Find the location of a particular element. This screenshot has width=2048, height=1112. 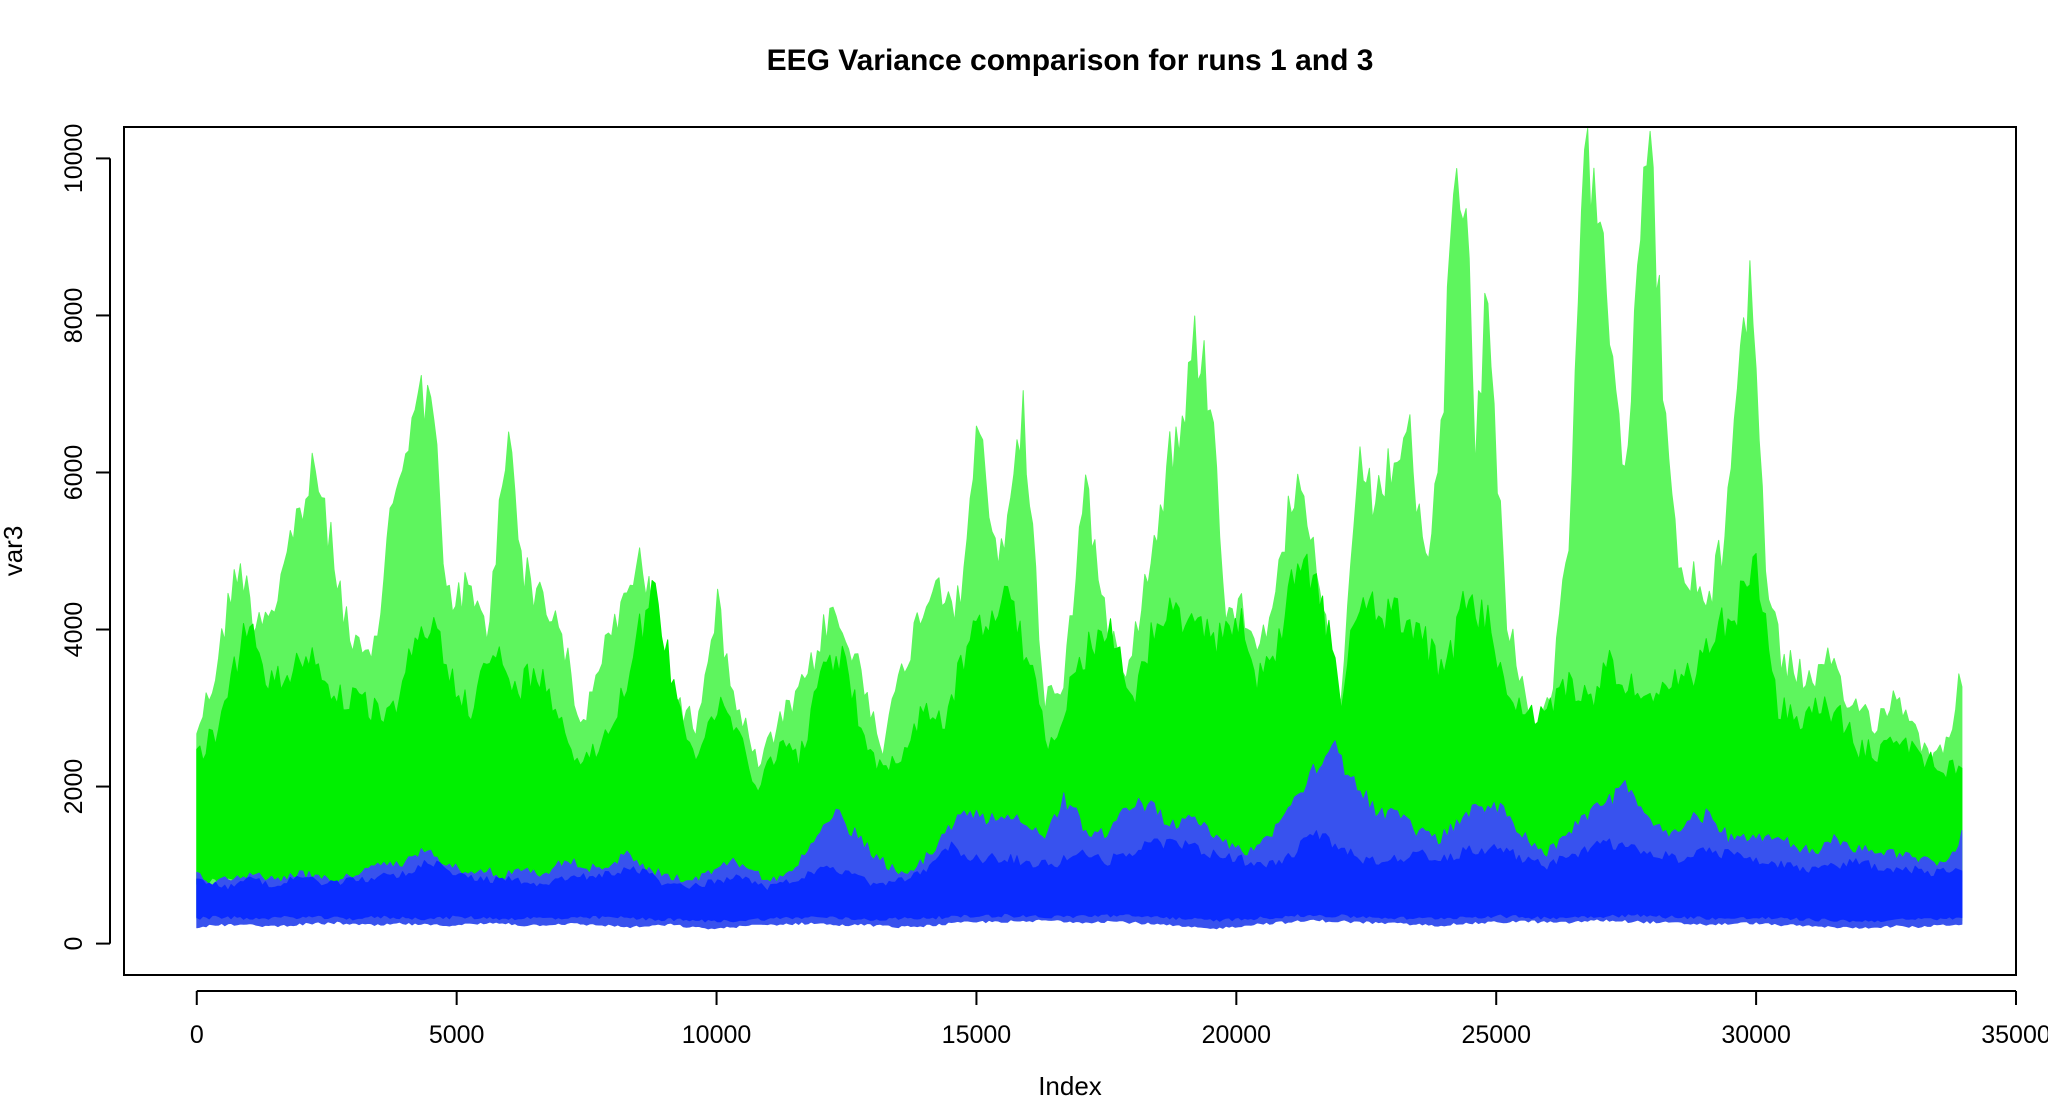

y-tick-label: 0 is located at coordinates (74, 944).